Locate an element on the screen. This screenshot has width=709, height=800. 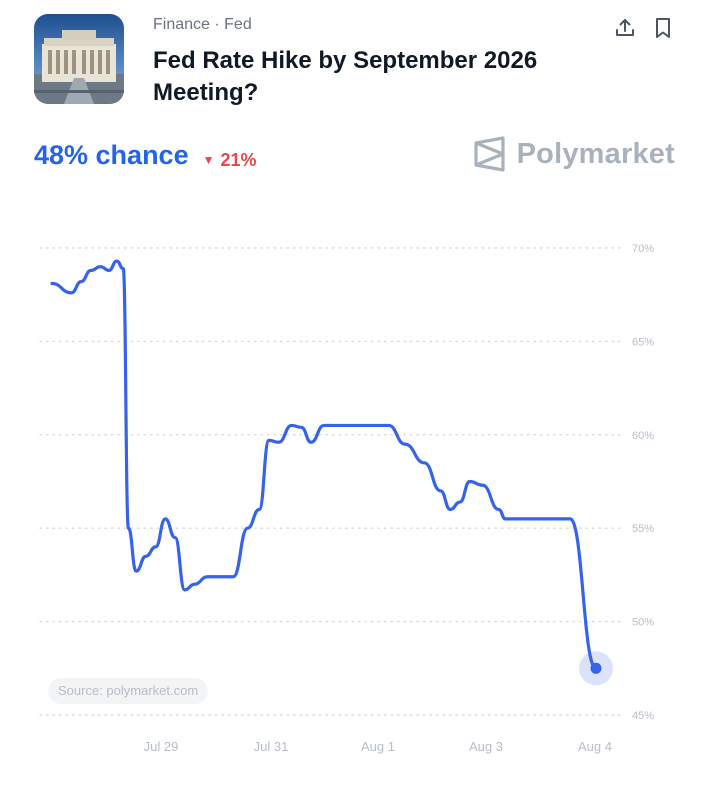
x-tick-label: Aug 3 is located at coordinates (486, 746).